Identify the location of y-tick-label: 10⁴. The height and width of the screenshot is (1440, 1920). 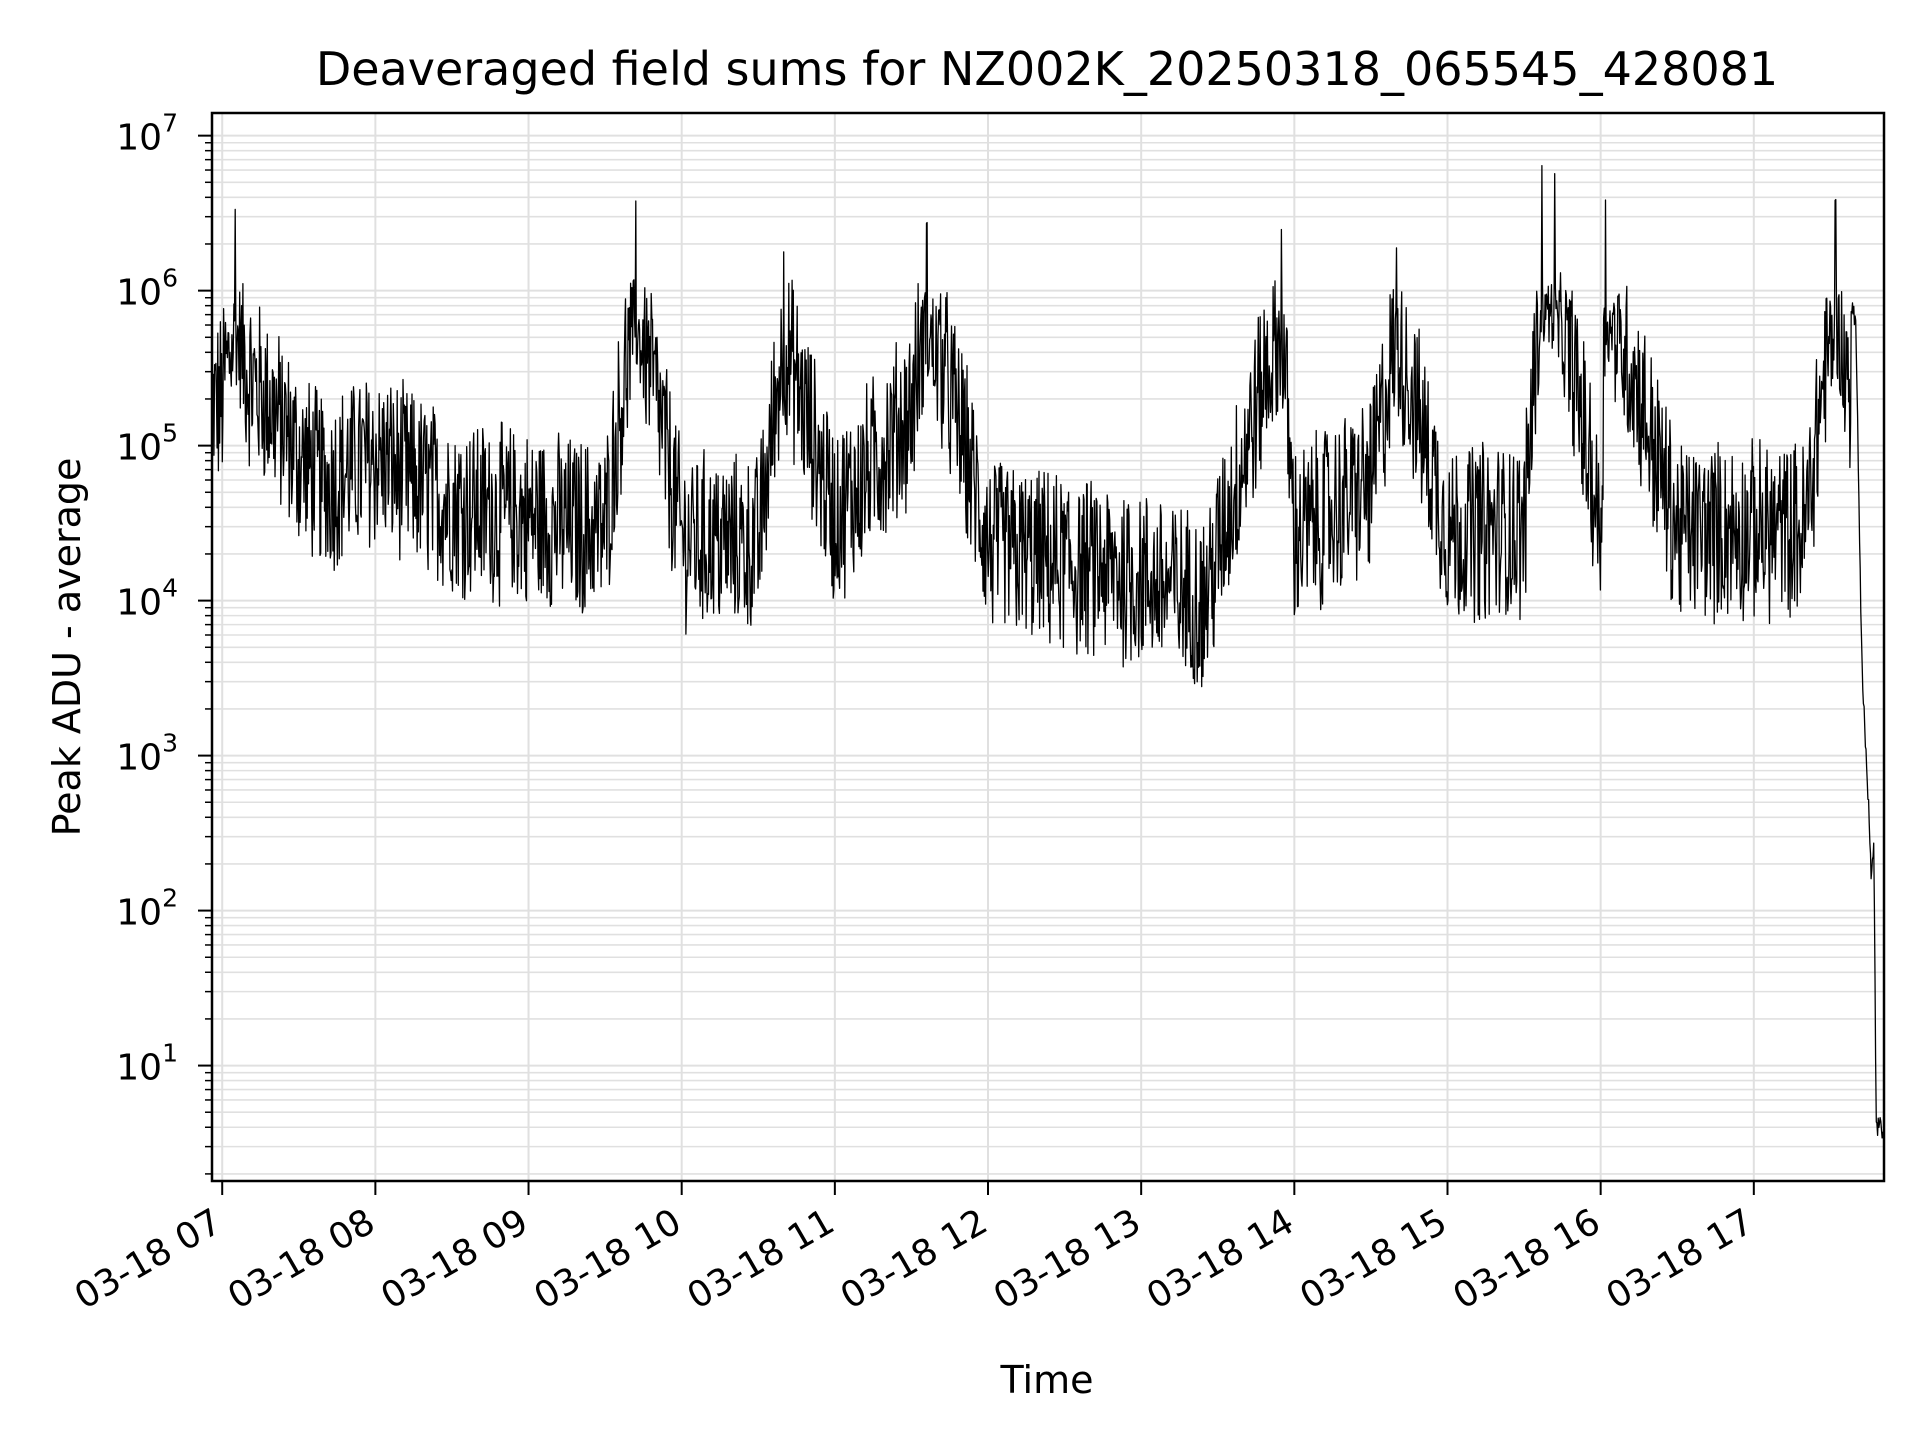
(147, 599).